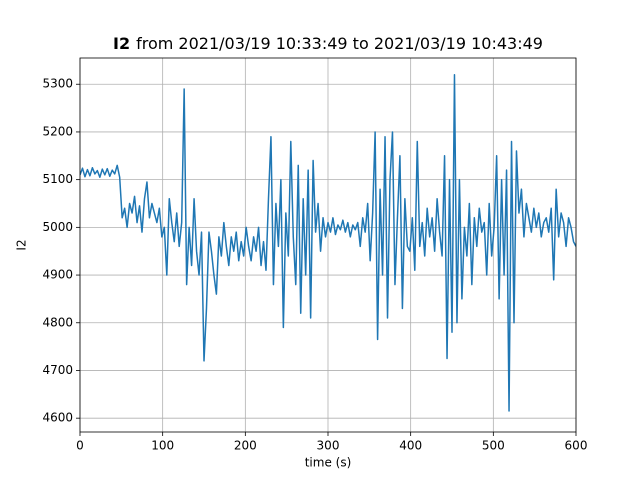 This screenshot has width=640, height=480. Describe the element at coordinates (57, 179) in the screenshot. I see `y-tick-label: 5100` at that location.